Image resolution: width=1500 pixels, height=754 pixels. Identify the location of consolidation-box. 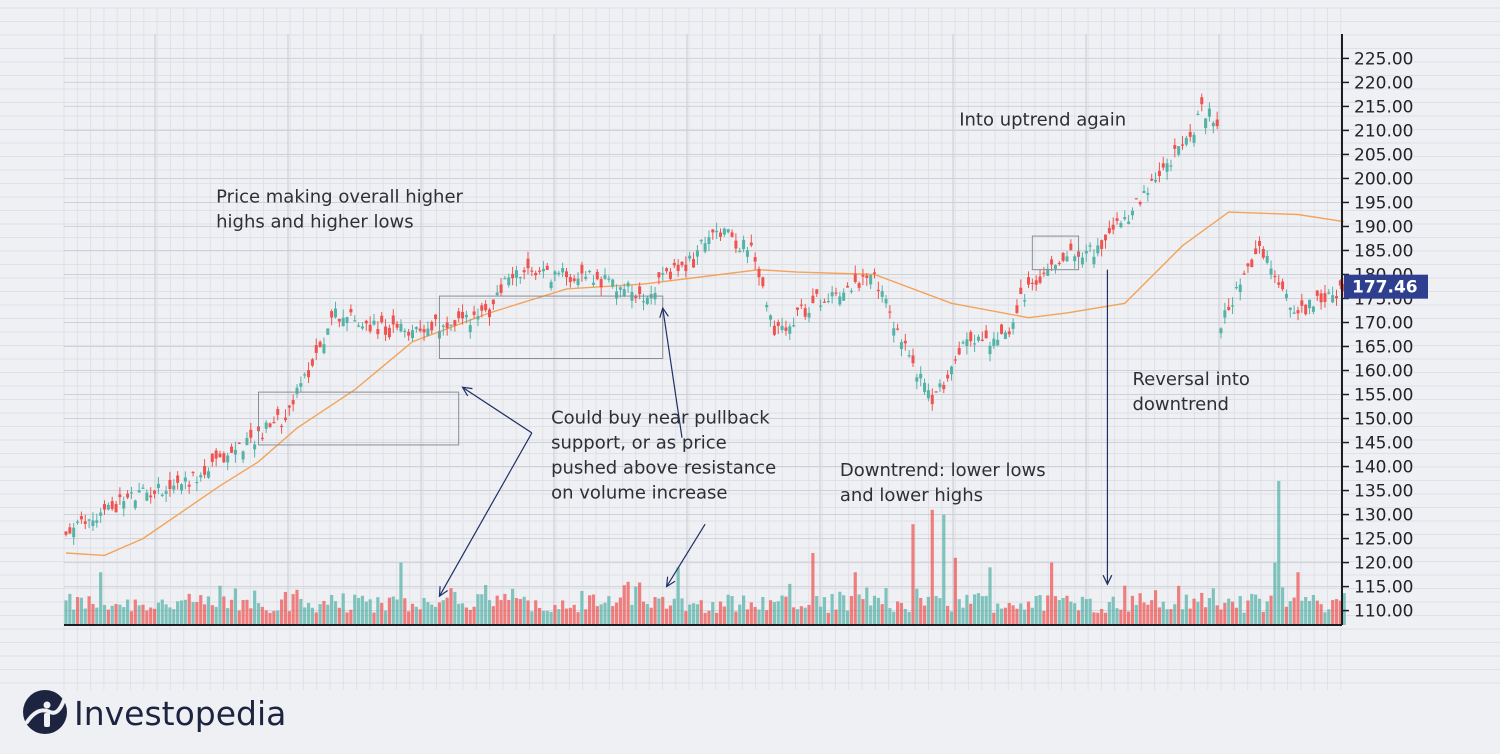
(551, 327).